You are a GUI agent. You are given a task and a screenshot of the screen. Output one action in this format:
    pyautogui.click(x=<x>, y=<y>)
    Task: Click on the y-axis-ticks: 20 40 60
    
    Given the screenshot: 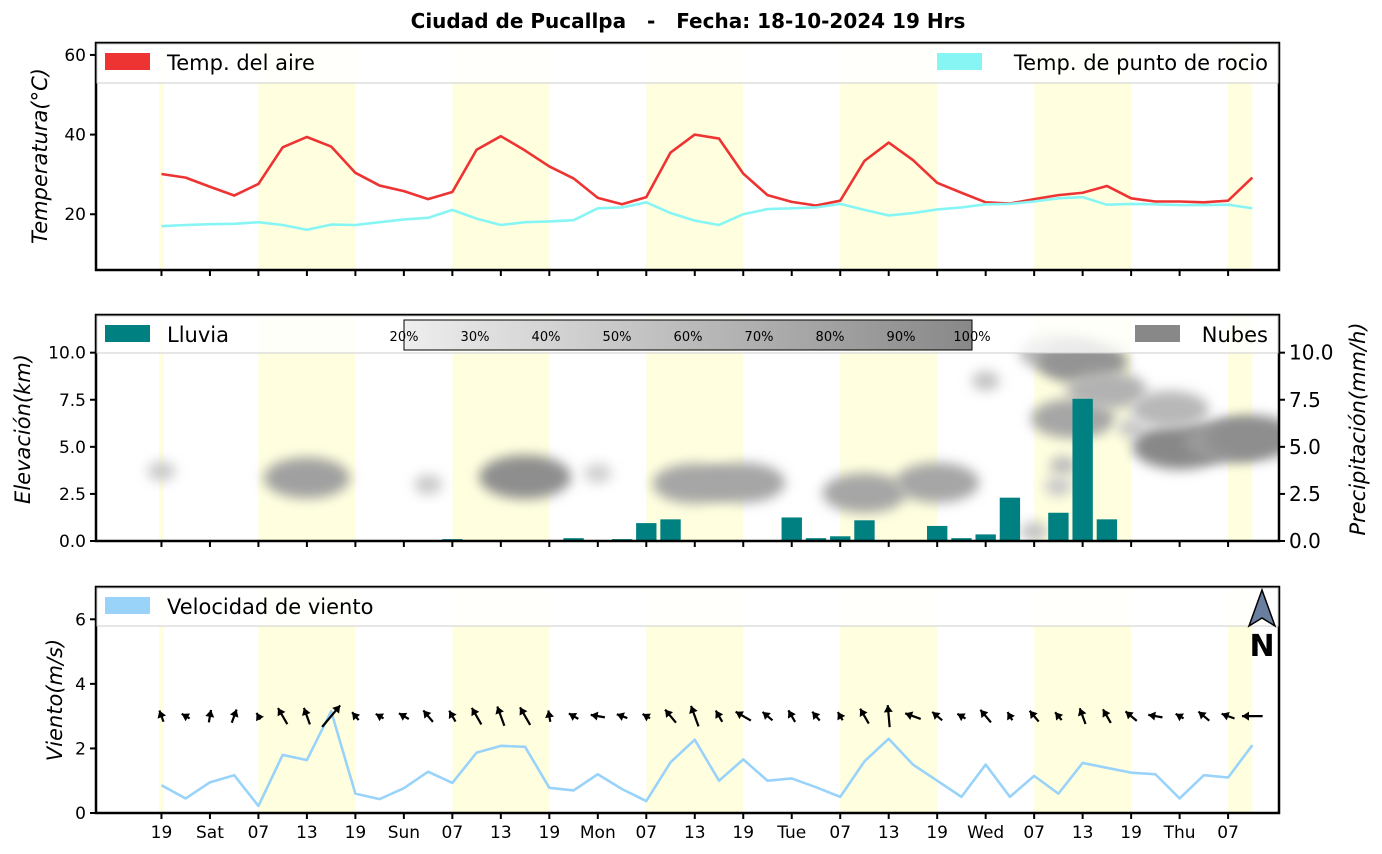 What is the action you would take?
    pyautogui.click(x=80, y=135)
    